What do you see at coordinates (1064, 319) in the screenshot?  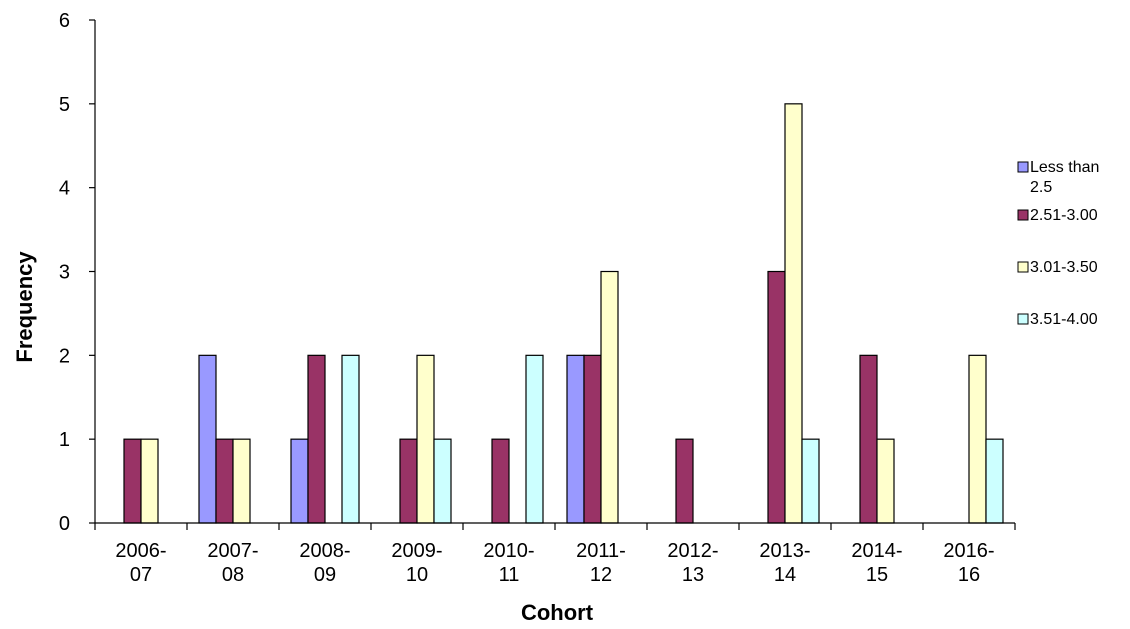 I see `legend-label-3: 3.51-4.00` at bounding box center [1064, 319].